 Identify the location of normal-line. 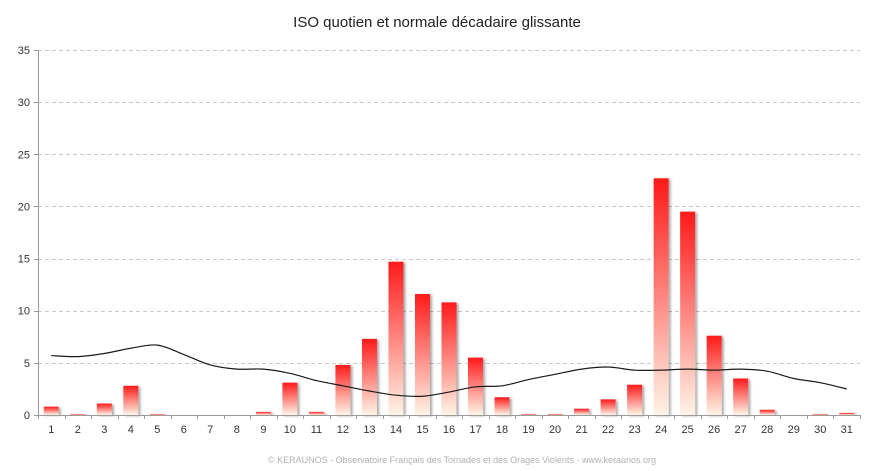
(449, 371).